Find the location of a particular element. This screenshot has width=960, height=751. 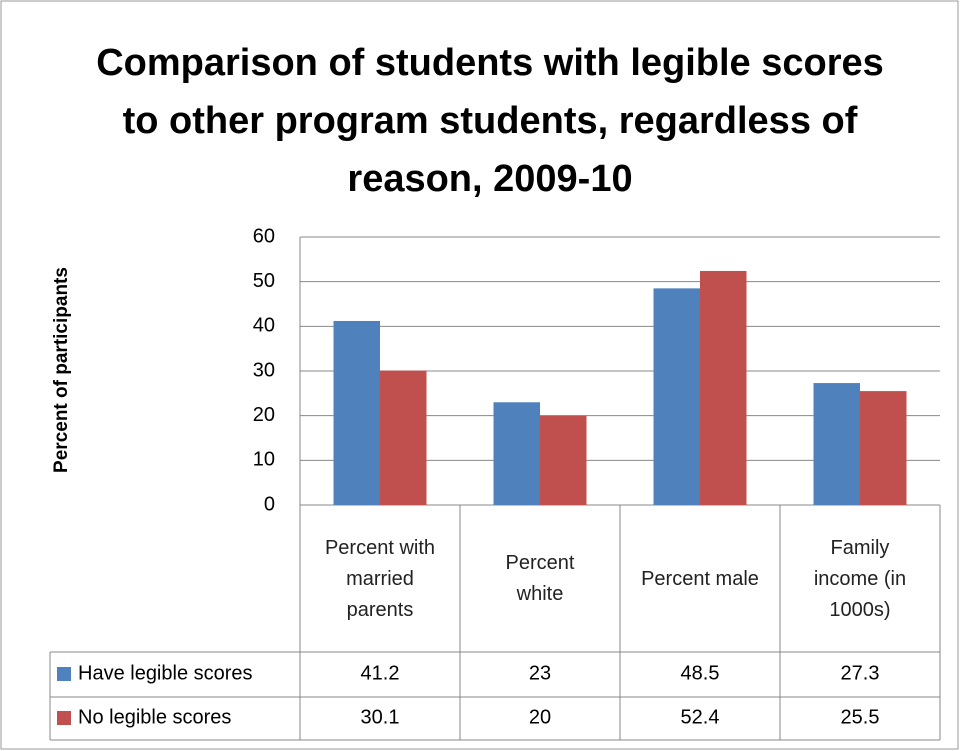

table-value: 52.4 is located at coordinates (700, 717).